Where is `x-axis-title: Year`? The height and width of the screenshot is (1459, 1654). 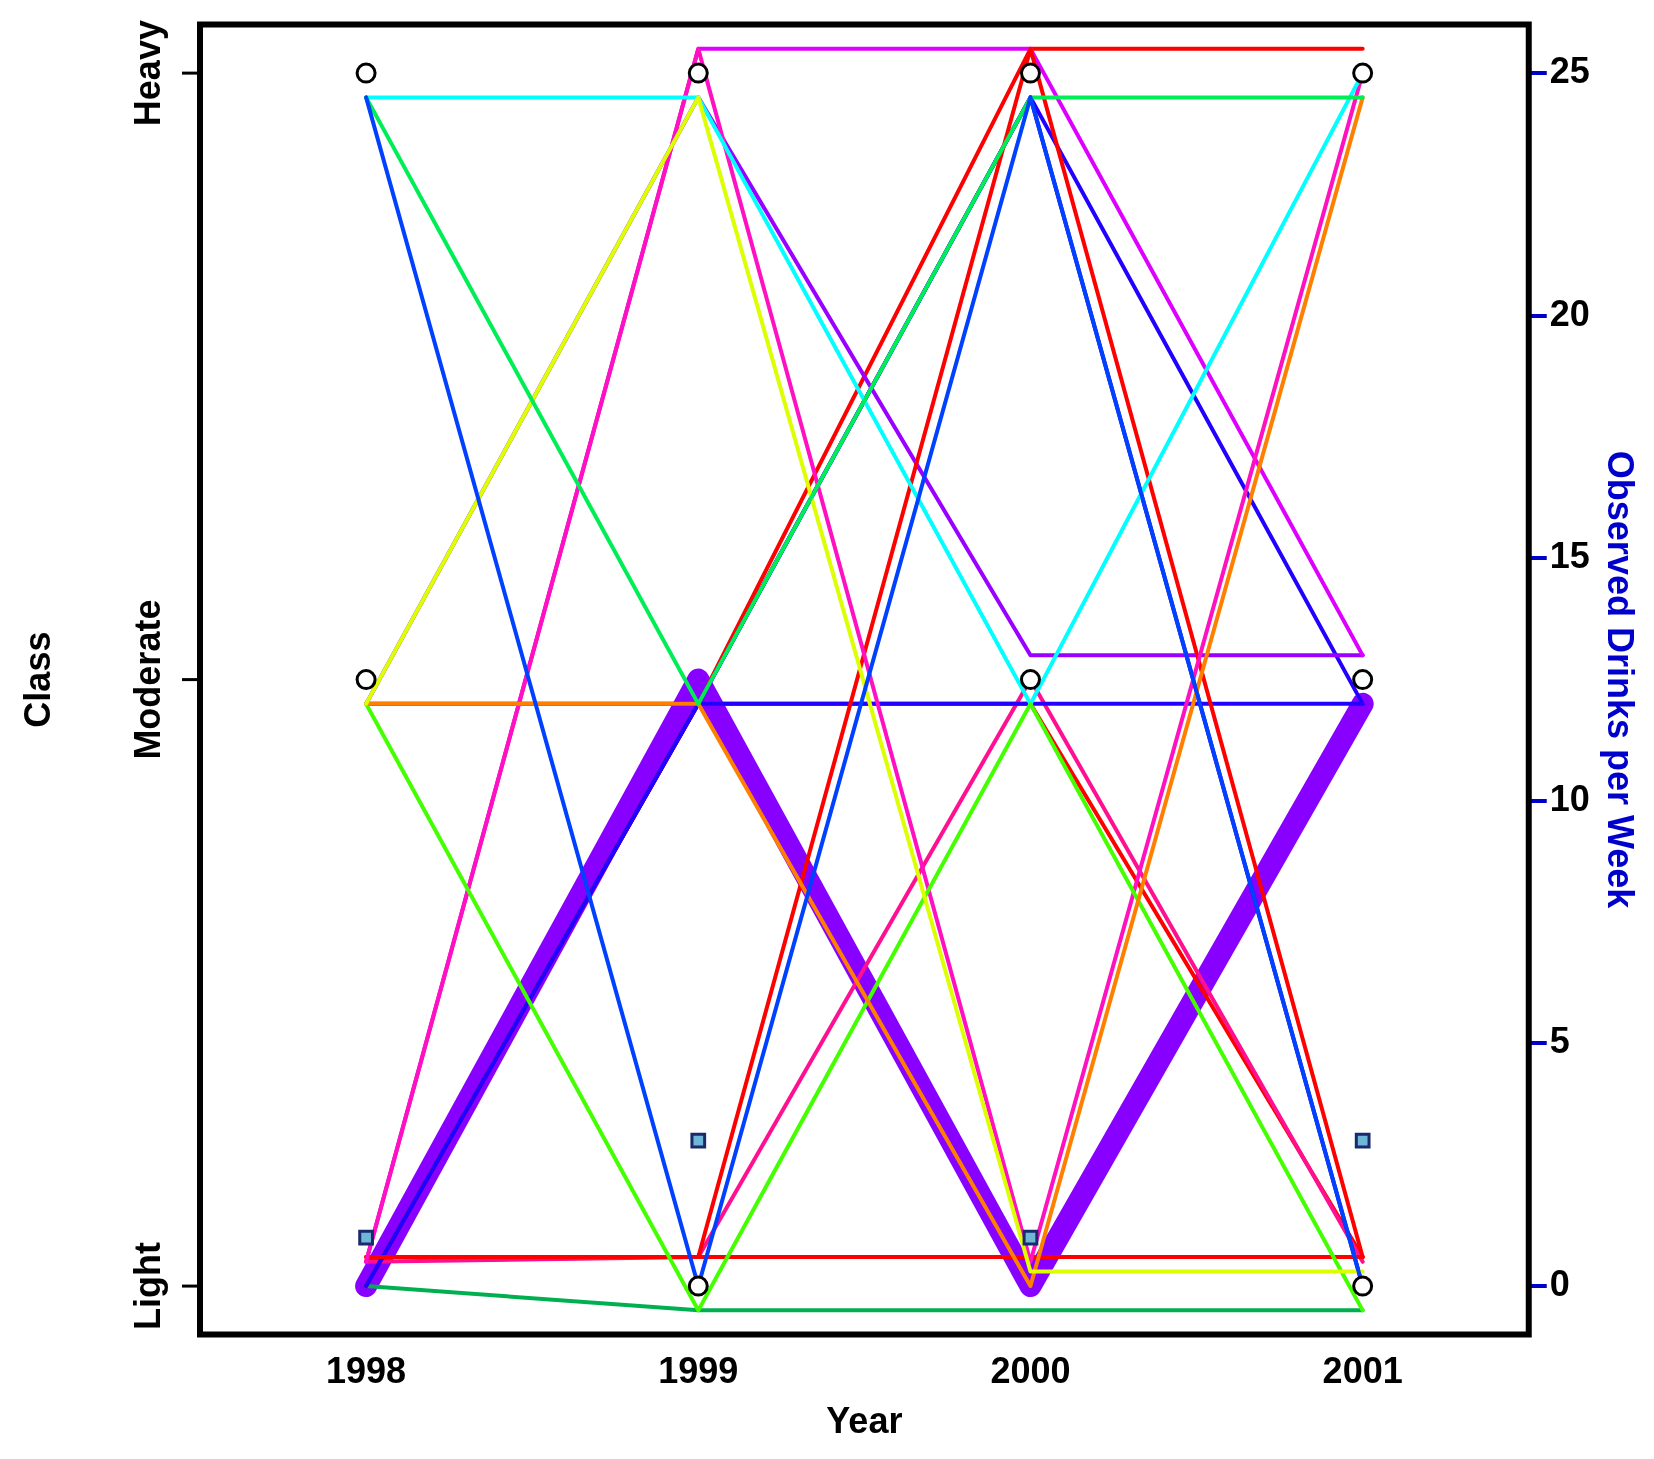 x-axis-title: Year is located at coordinates (864, 1421).